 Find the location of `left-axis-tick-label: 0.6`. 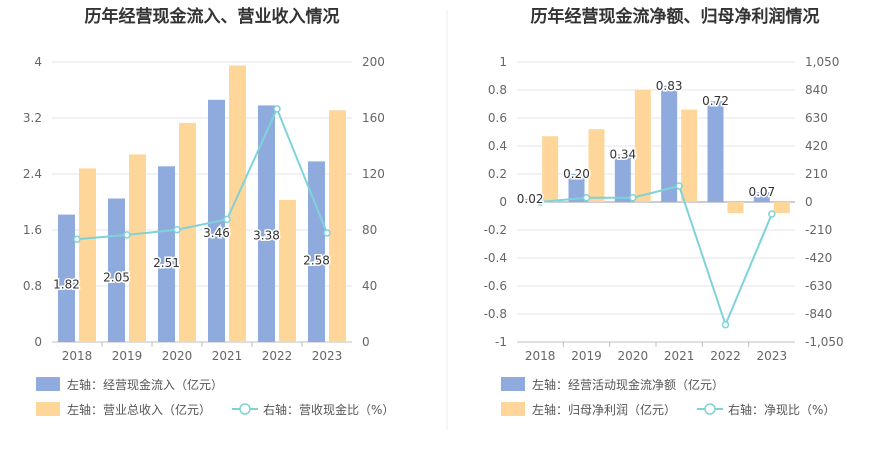

left-axis-tick-label: 0.6 is located at coordinates (497, 118).